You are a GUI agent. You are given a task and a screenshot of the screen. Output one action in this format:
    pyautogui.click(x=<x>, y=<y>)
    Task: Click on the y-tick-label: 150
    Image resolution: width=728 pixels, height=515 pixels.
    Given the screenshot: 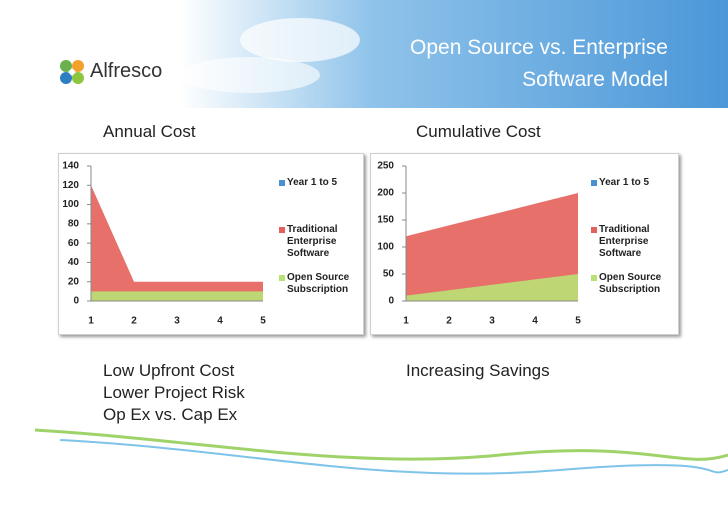 What is the action you would take?
    pyautogui.click(x=385, y=220)
    